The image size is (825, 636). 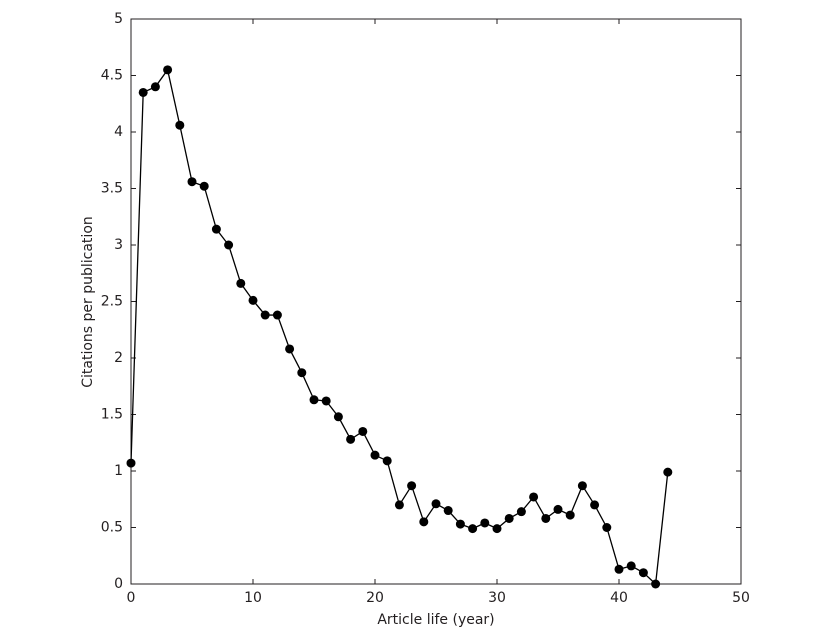 What do you see at coordinates (118, 245) in the screenshot?
I see `y-tick-label: 3` at bounding box center [118, 245].